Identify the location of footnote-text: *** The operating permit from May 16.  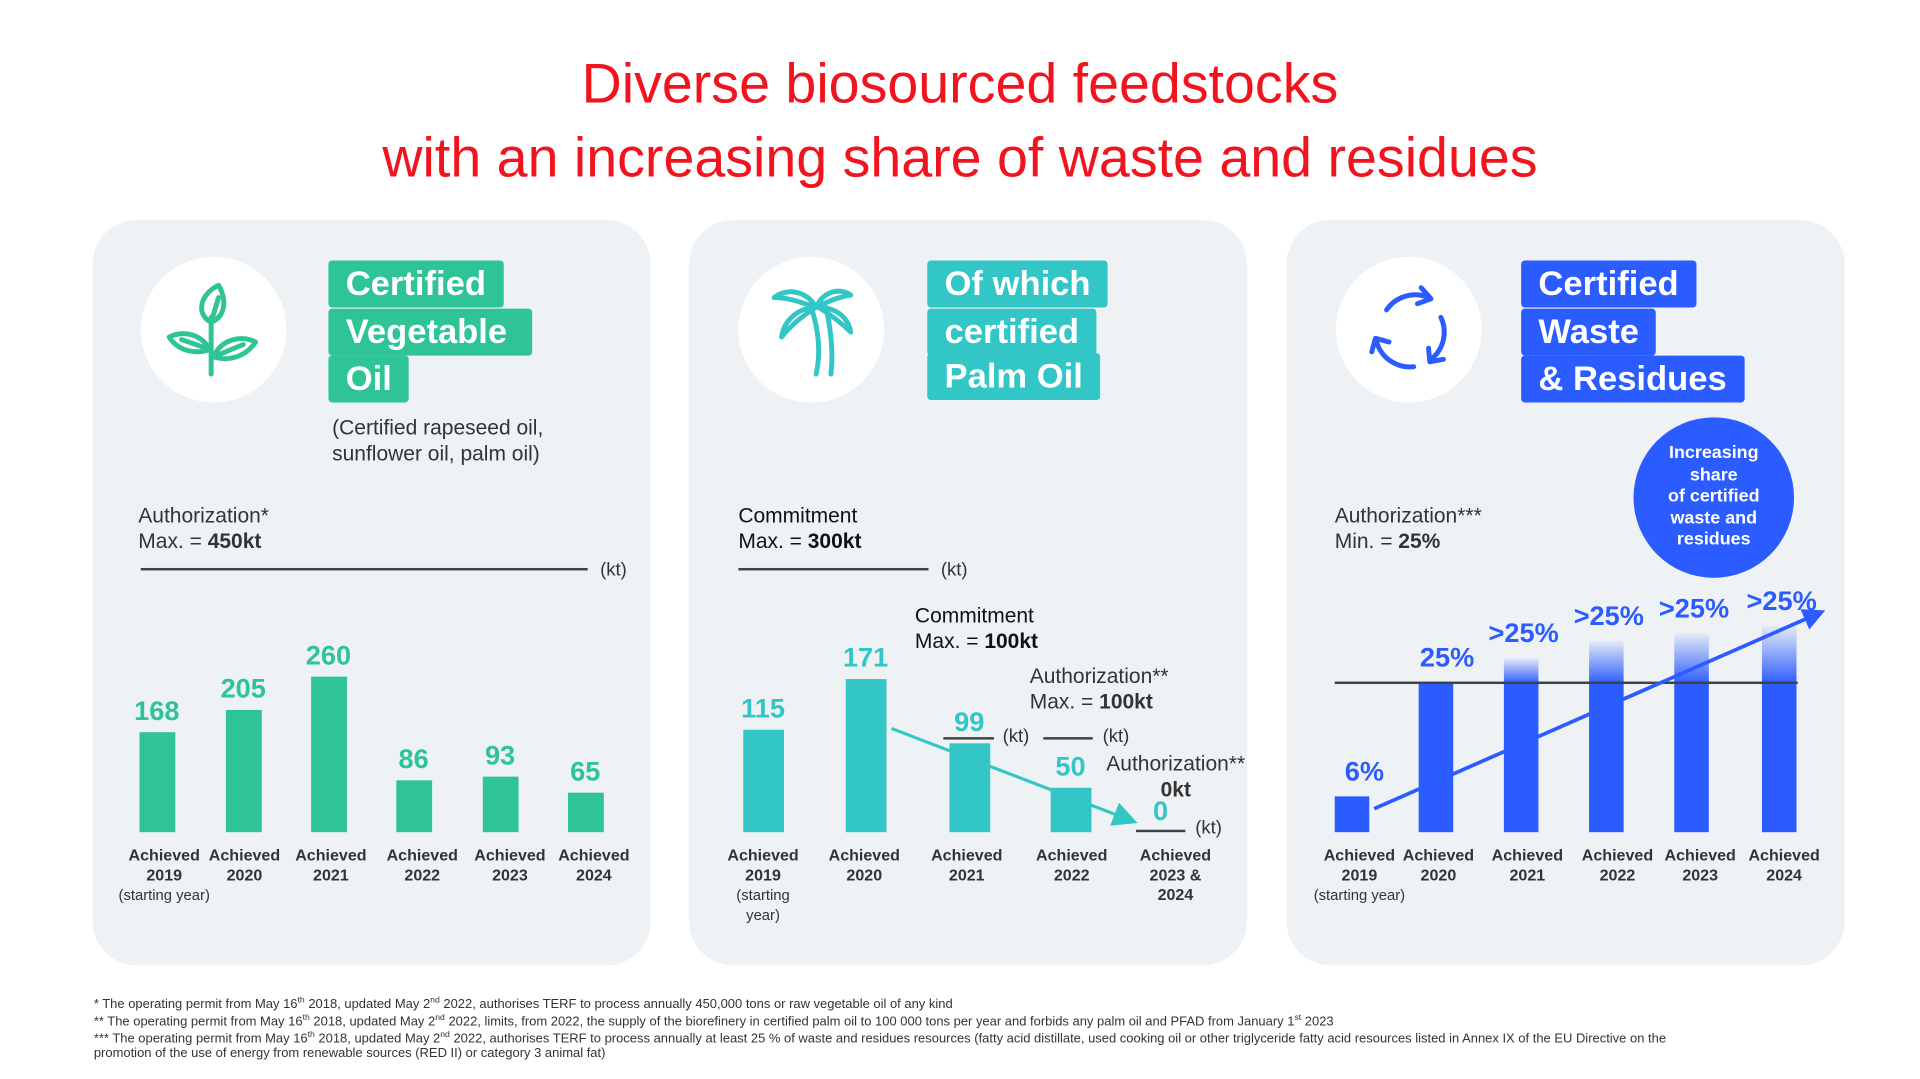
(200, 1039).